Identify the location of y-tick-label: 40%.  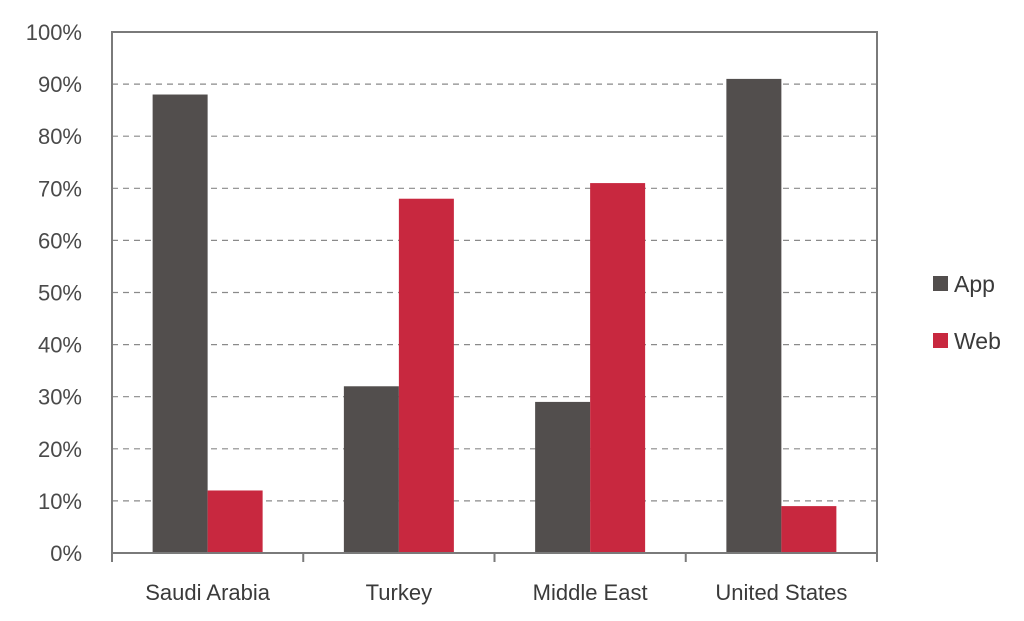
(60, 345).